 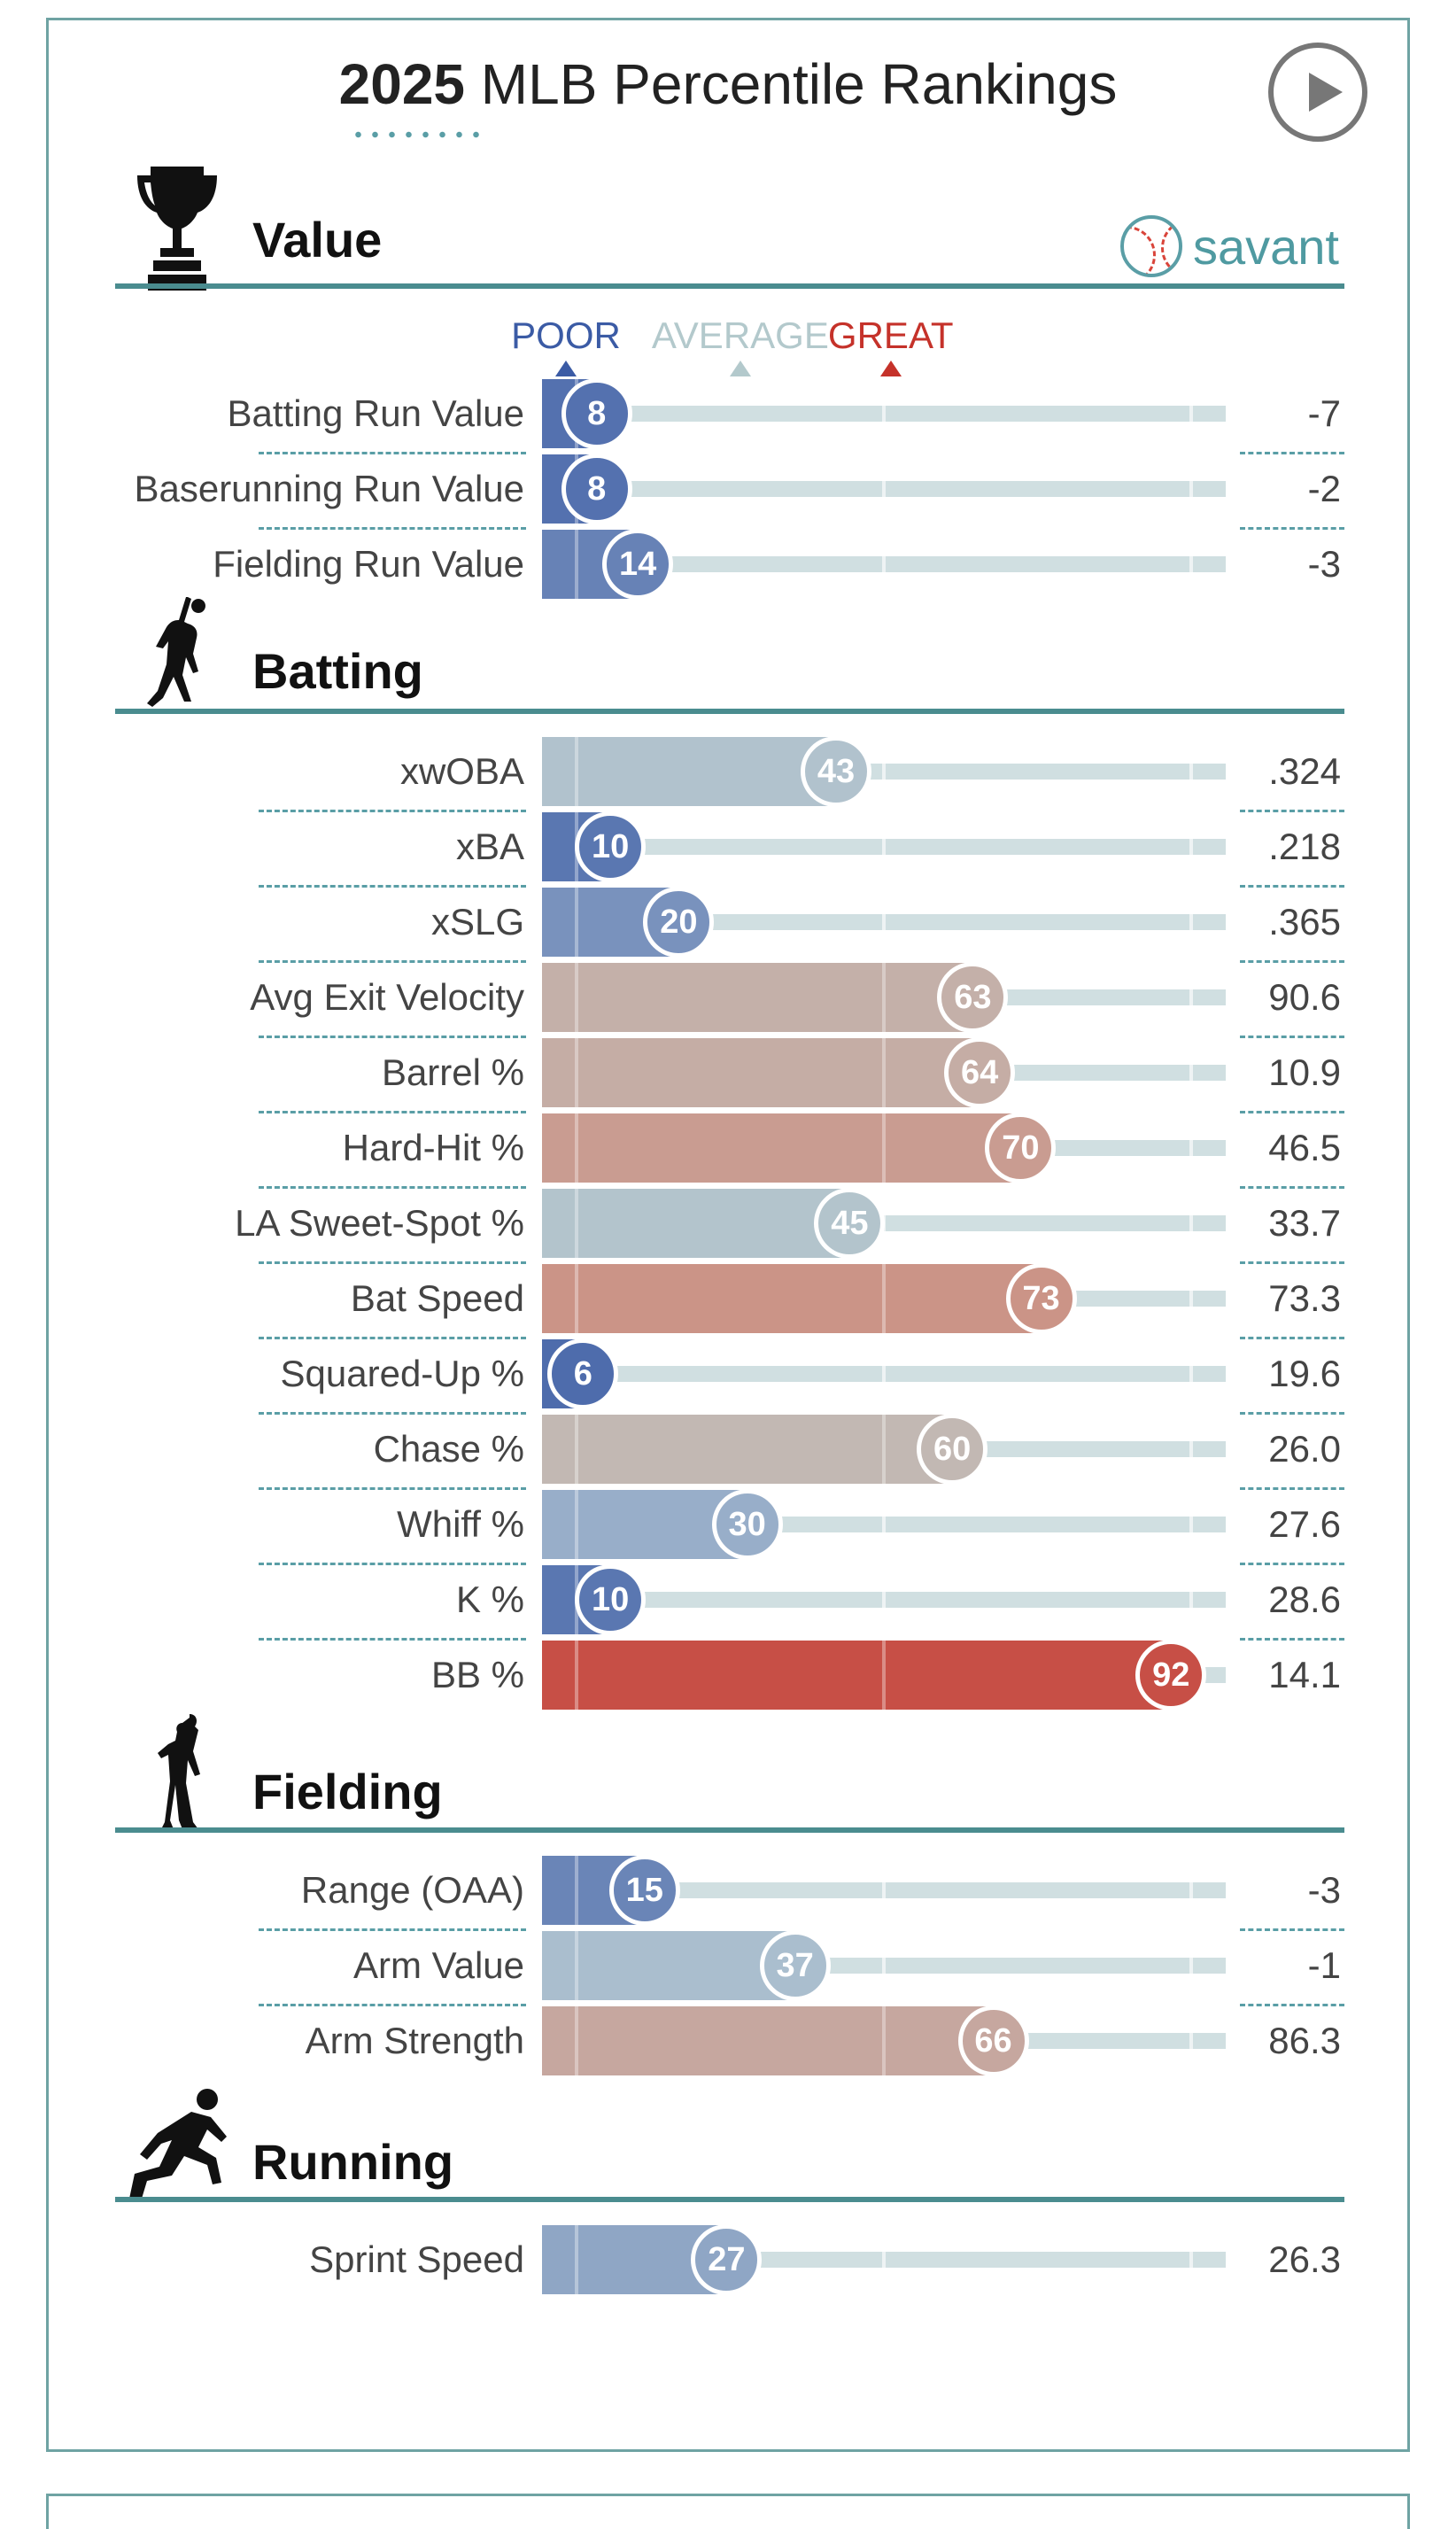 What do you see at coordinates (644, 1890) in the screenshot?
I see `percentile-badge: 15` at bounding box center [644, 1890].